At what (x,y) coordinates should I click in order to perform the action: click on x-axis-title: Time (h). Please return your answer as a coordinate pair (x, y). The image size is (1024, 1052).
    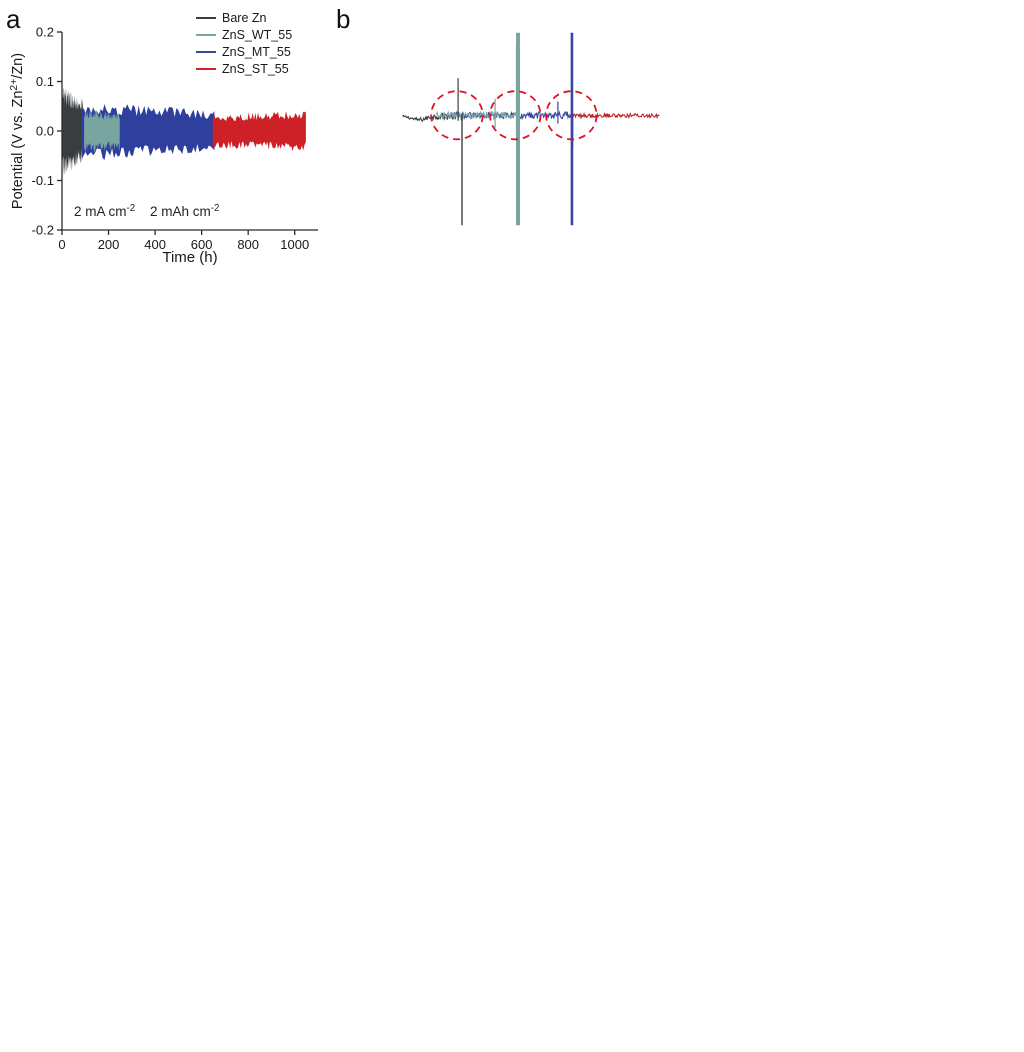
    Looking at the image, I should click on (189, 257).